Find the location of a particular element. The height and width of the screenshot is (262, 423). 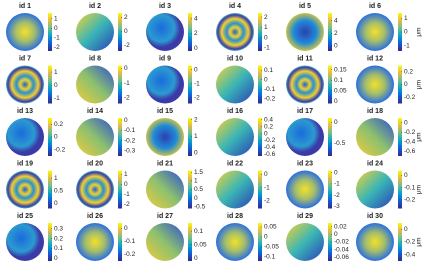

colorbar-tick-label: -3 is located at coordinates (337, 206).